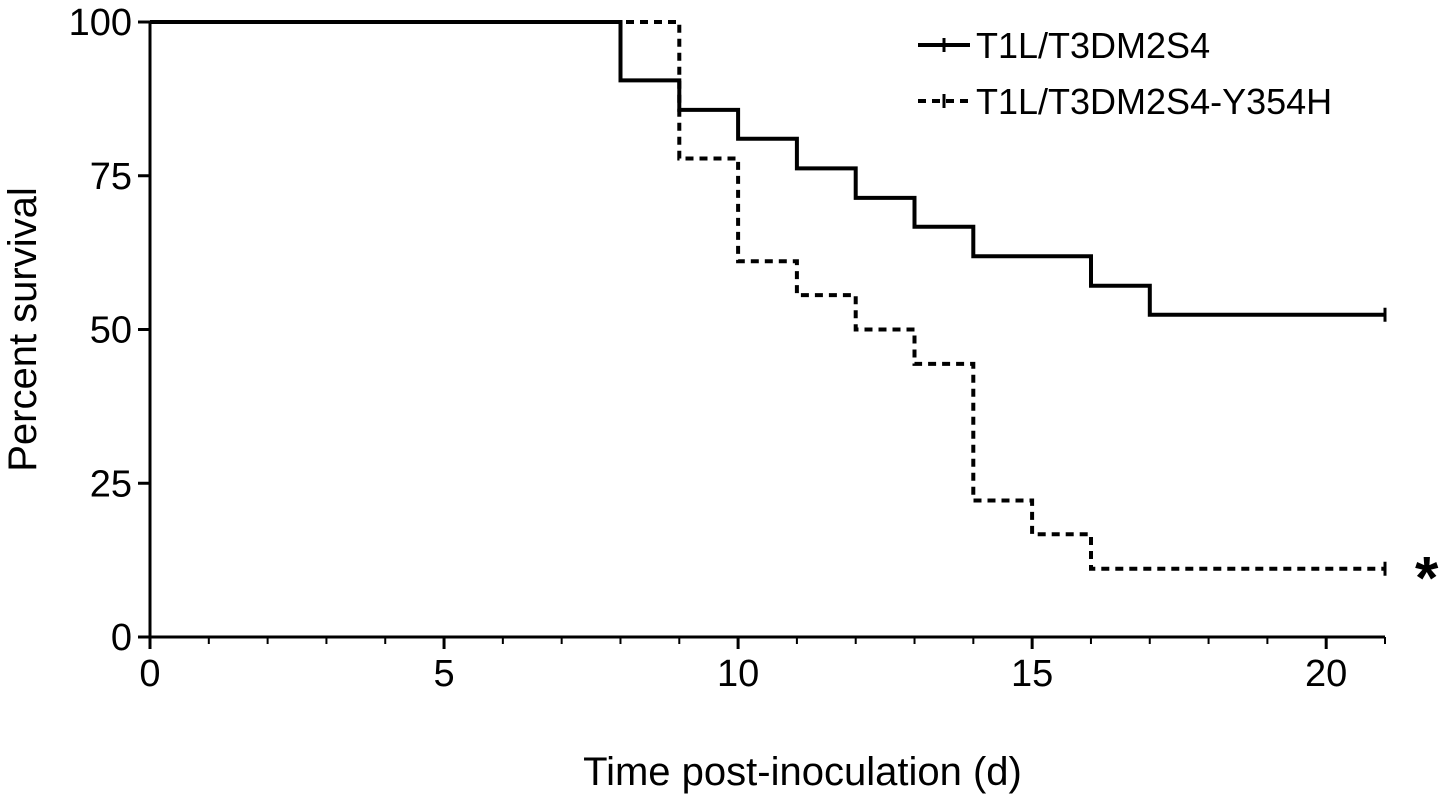 The image size is (1450, 805). What do you see at coordinates (802, 772) in the screenshot?
I see `x-axis-title: Time post-inoculation (d)` at bounding box center [802, 772].